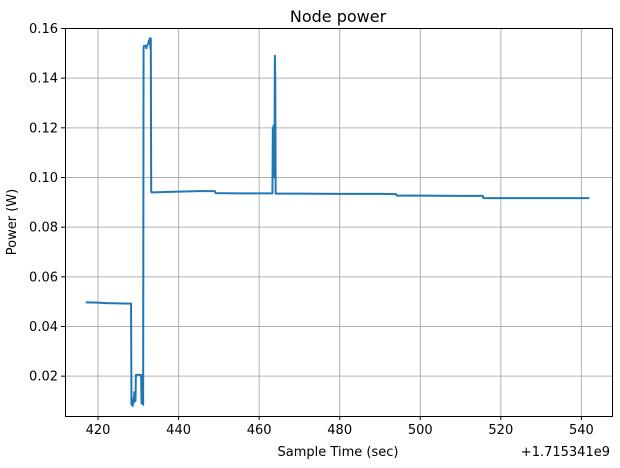 The image size is (620, 468). Describe the element at coordinates (338, 16) in the screenshot. I see `chart-title: Node power` at that location.